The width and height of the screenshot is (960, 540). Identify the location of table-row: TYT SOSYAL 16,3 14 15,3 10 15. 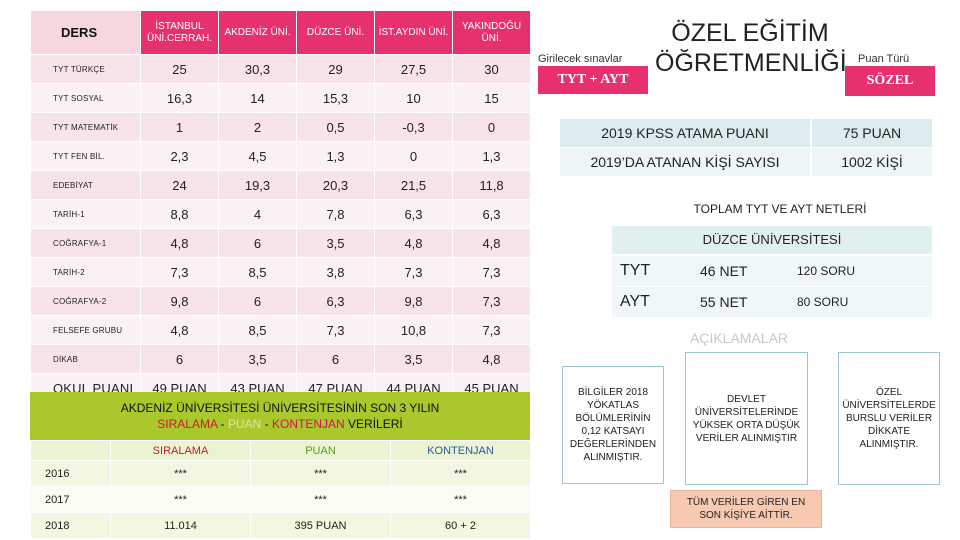
(280, 98).